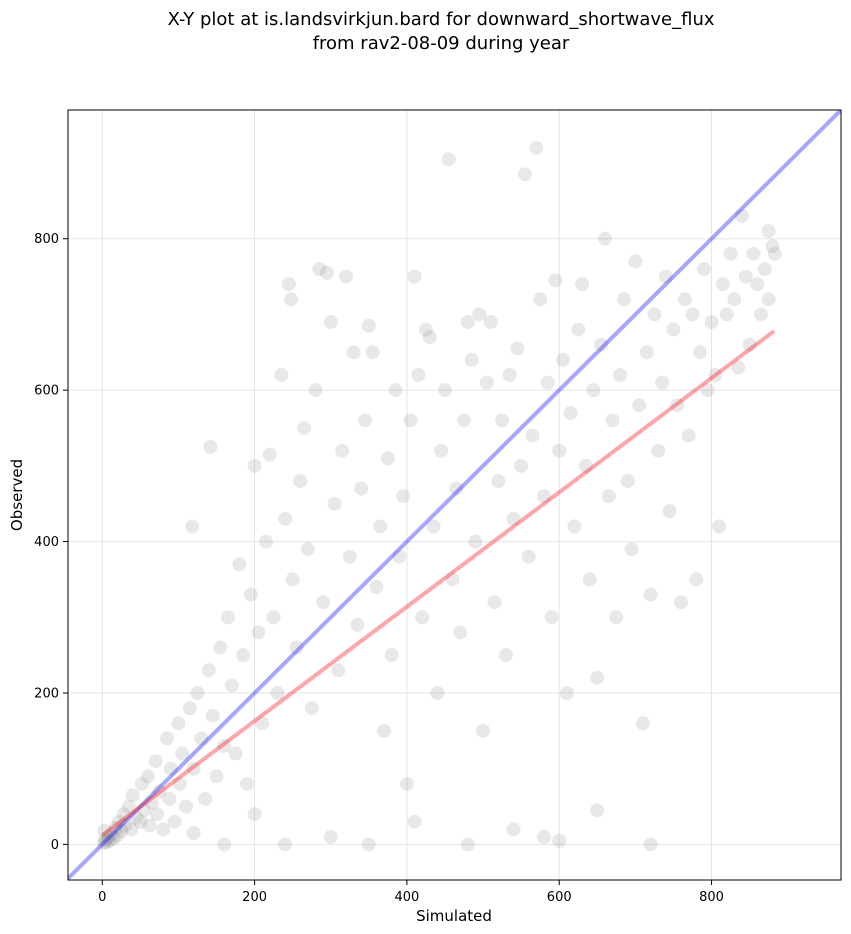 The image size is (851, 934). Describe the element at coordinates (17, 495) in the screenshot. I see `y-axis-label: Observed` at that location.